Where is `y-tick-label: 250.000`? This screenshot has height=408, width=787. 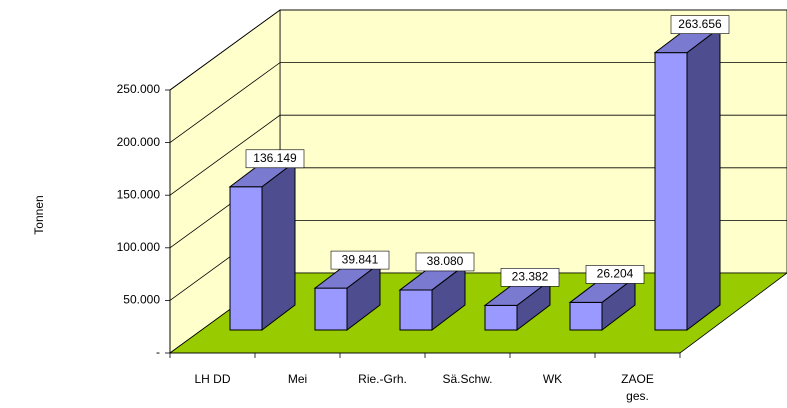 y-tick-label: 250.000 is located at coordinates (139, 89).